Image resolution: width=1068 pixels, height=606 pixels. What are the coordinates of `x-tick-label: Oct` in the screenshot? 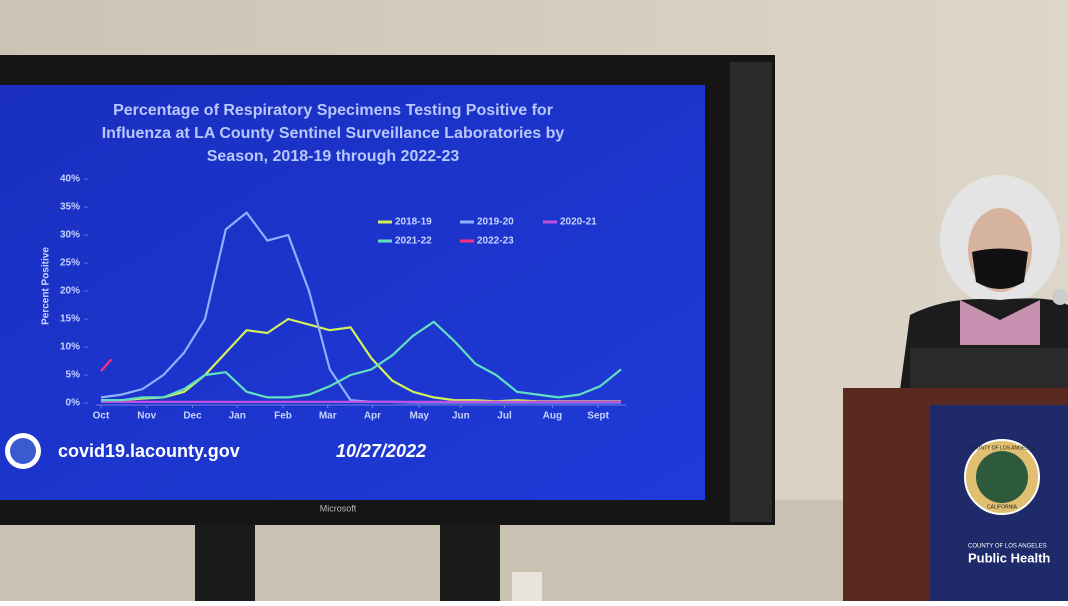 It's located at (101, 416).